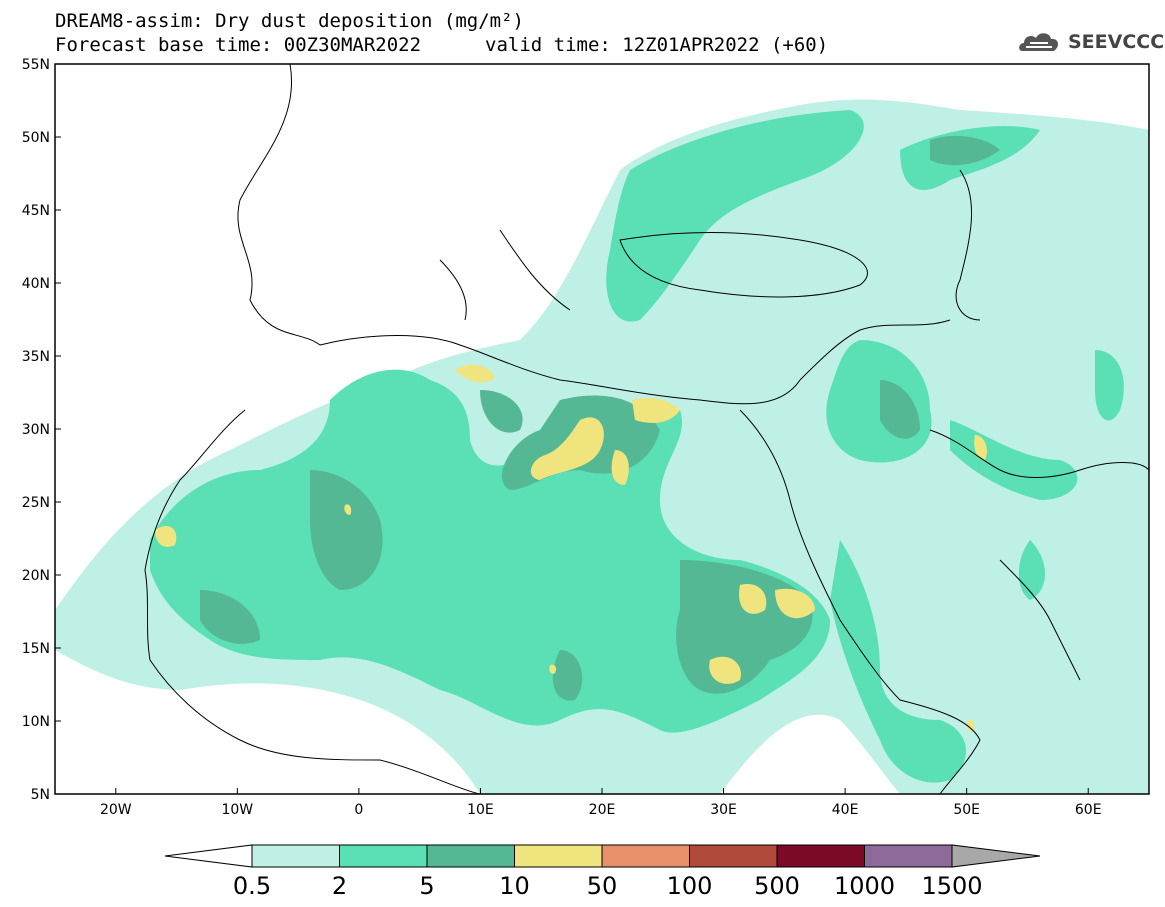 The height and width of the screenshot is (907, 1165). What do you see at coordinates (358, 810) in the screenshot?
I see `lon-label: 0` at bounding box center [358, 810].